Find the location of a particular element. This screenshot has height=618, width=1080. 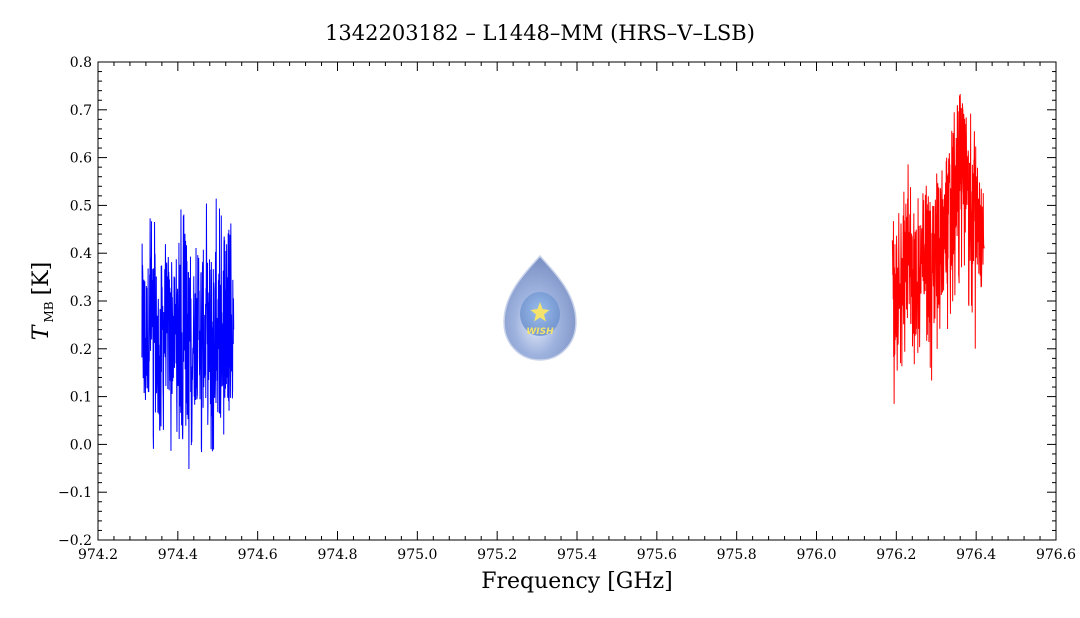

x-tick-label: 974.8 is located at coordinates (337, 555).